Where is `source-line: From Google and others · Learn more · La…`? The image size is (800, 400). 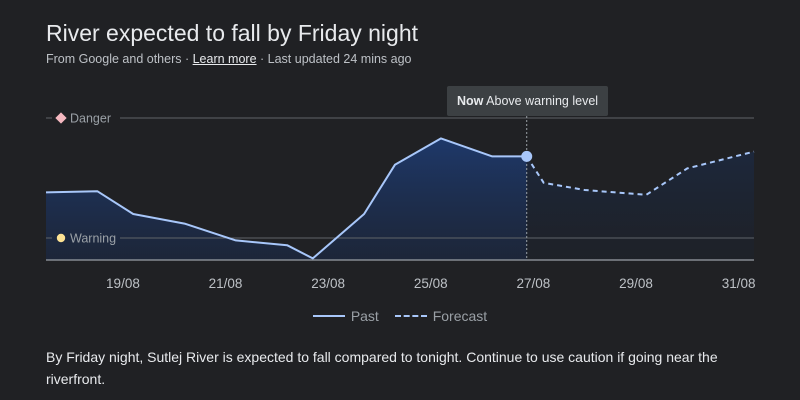
source-line: From Google and others · Learn more · La… is located at coordinates (229, 59).